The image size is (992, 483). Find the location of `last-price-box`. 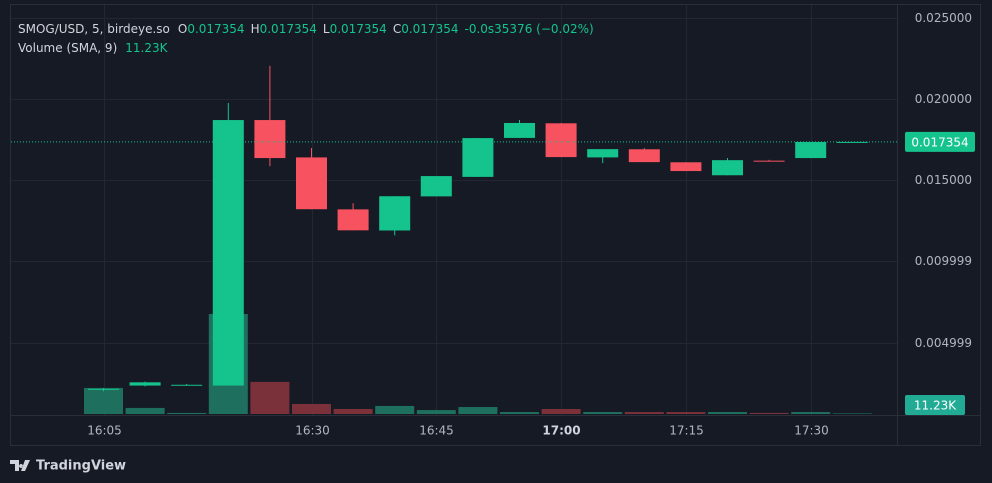

last-price-box is located at coordinates (940, 141).